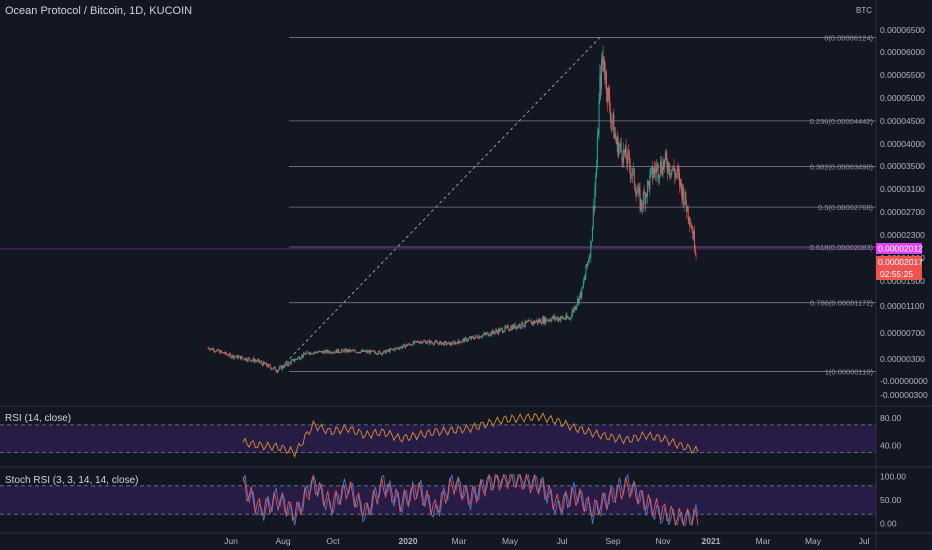 Image resolution: width=932 pixels, height=550 pixels. Describe the element at coordinates (902, 144) in the screenshot. I see `price-tick-label: 0.00004000` at that location.